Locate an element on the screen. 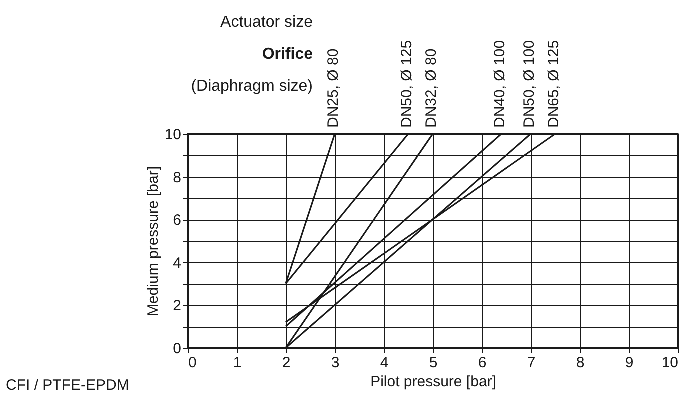 This screenshot has height=415, width=700. text: Orifice is located at coordinates (288, 54).